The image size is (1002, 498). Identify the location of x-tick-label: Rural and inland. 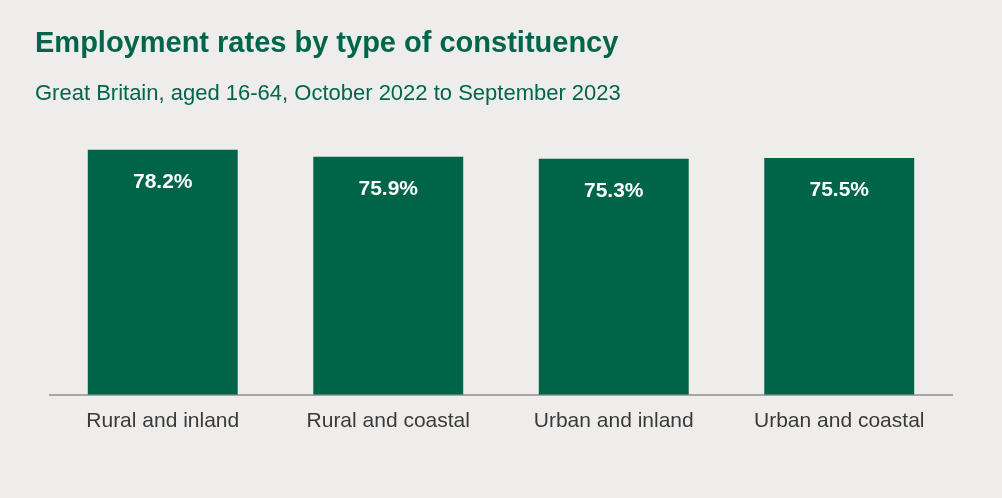
(163, 420).